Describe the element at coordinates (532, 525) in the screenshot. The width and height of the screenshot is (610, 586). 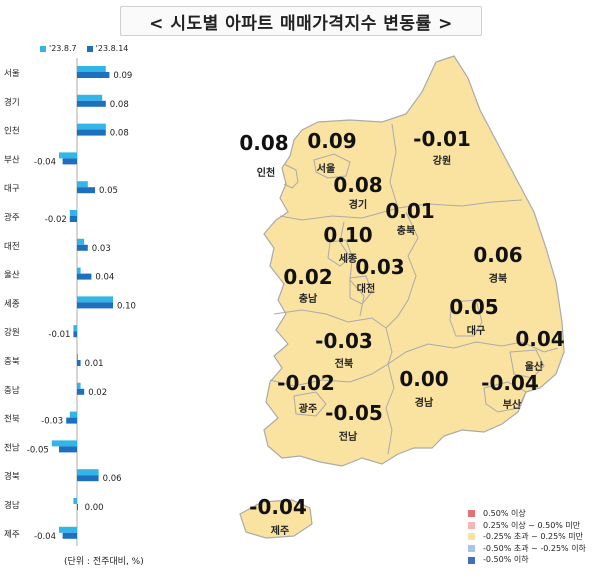
I see `map-legend-label: 0.25% 이상 ~ 0.50% 미만` at that location.